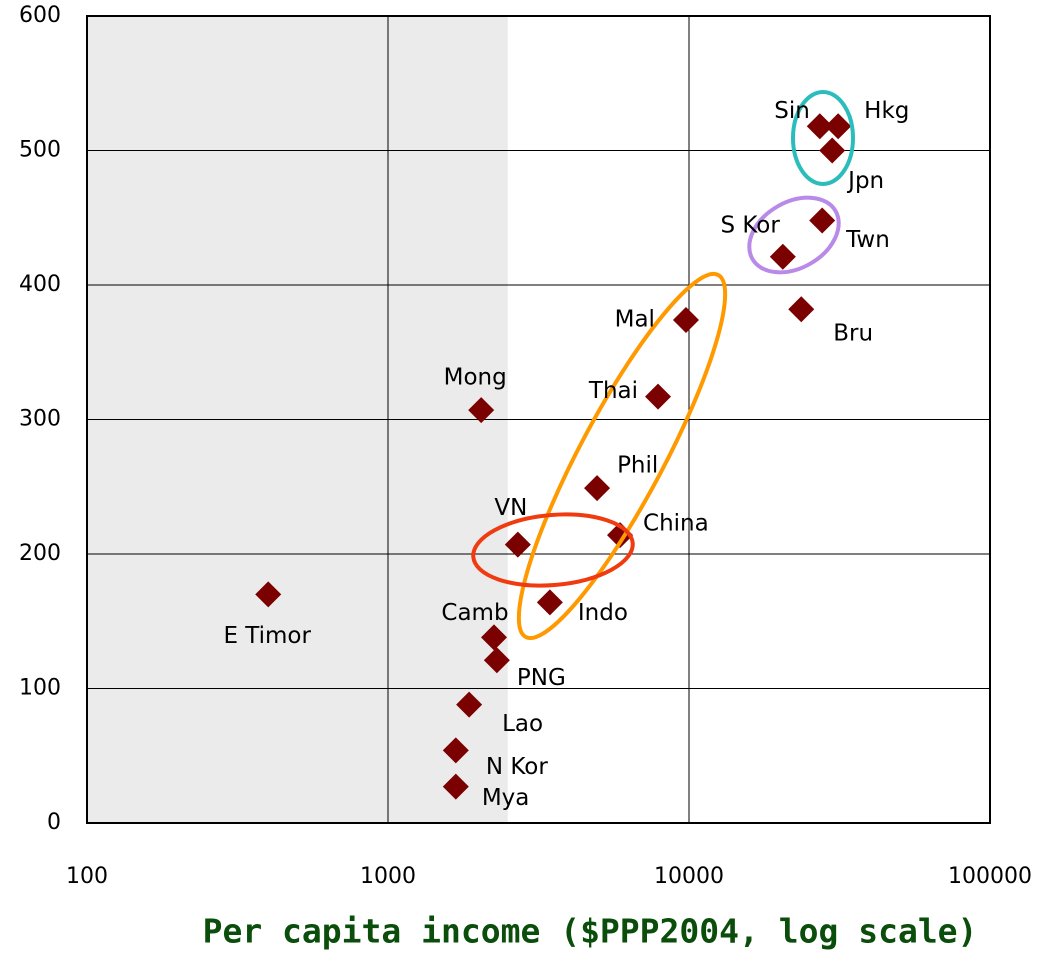 This screenshot has width=1042, height=953. Describe the element at coordinates (267, 636) in the screenshot. I see `point-label: E Timor` at that location.